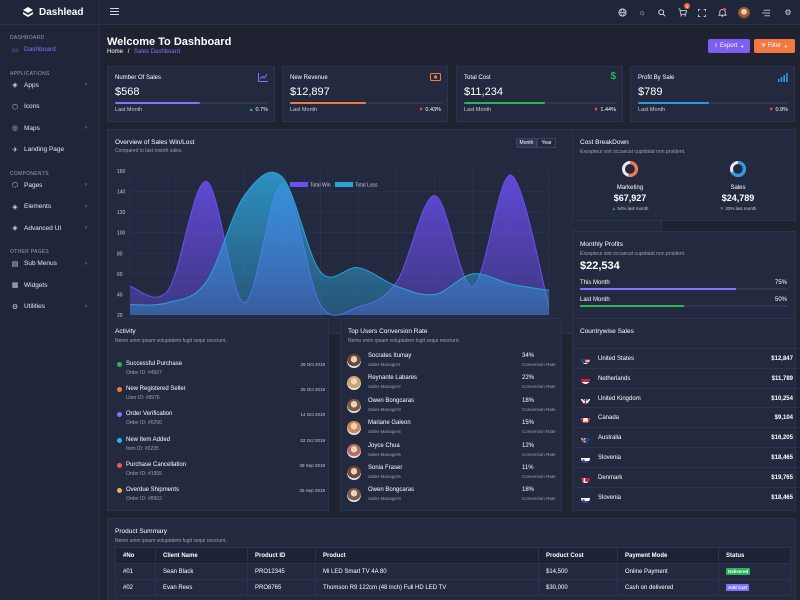 This screenshot has width=800, height=600. What do you see at coordinates (49, 186) in the screenshot?
I see `sidebar-item-pages: ⬡ Pages ›` at bounding box center [49, 186].